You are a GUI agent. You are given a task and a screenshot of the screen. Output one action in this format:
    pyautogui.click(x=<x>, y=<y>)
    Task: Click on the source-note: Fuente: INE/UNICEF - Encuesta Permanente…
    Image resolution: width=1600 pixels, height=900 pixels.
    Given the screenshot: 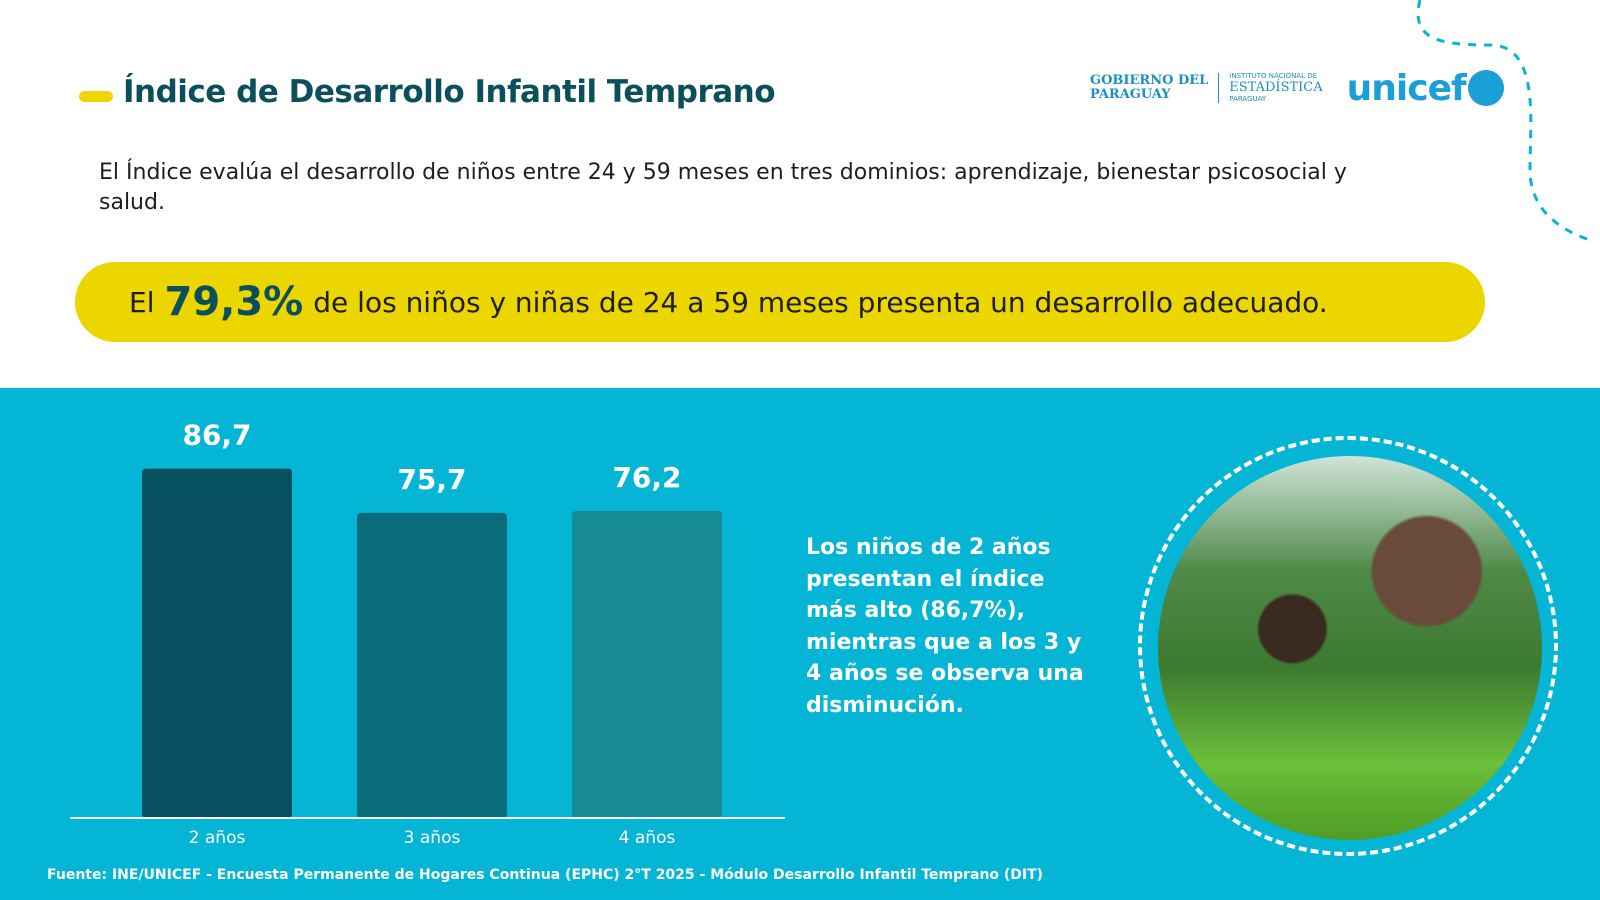 What is the action you would take?
    pyautogui.click(x=545, y=875)
    